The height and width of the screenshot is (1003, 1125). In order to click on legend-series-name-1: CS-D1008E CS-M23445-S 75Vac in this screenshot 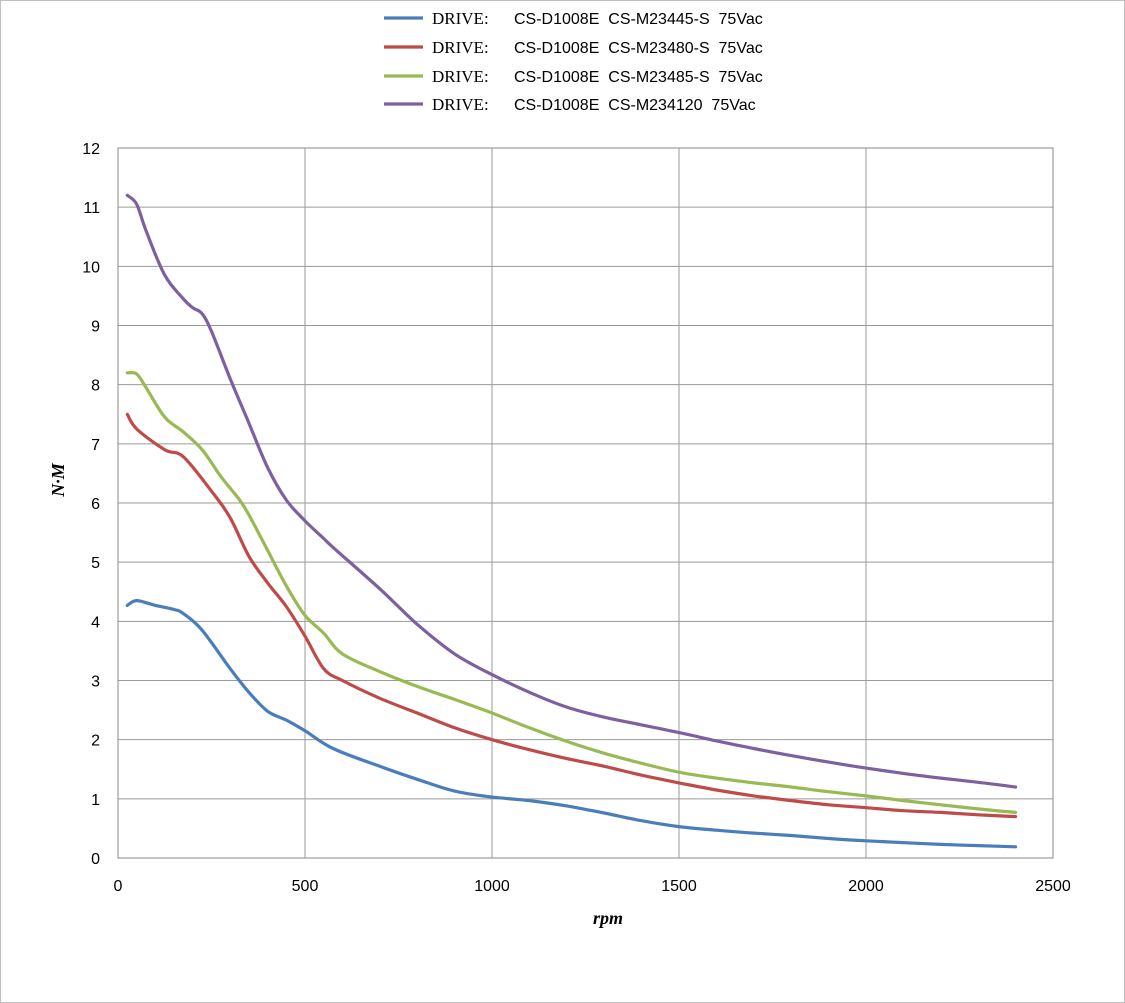, I will do `click(638, 19)`.